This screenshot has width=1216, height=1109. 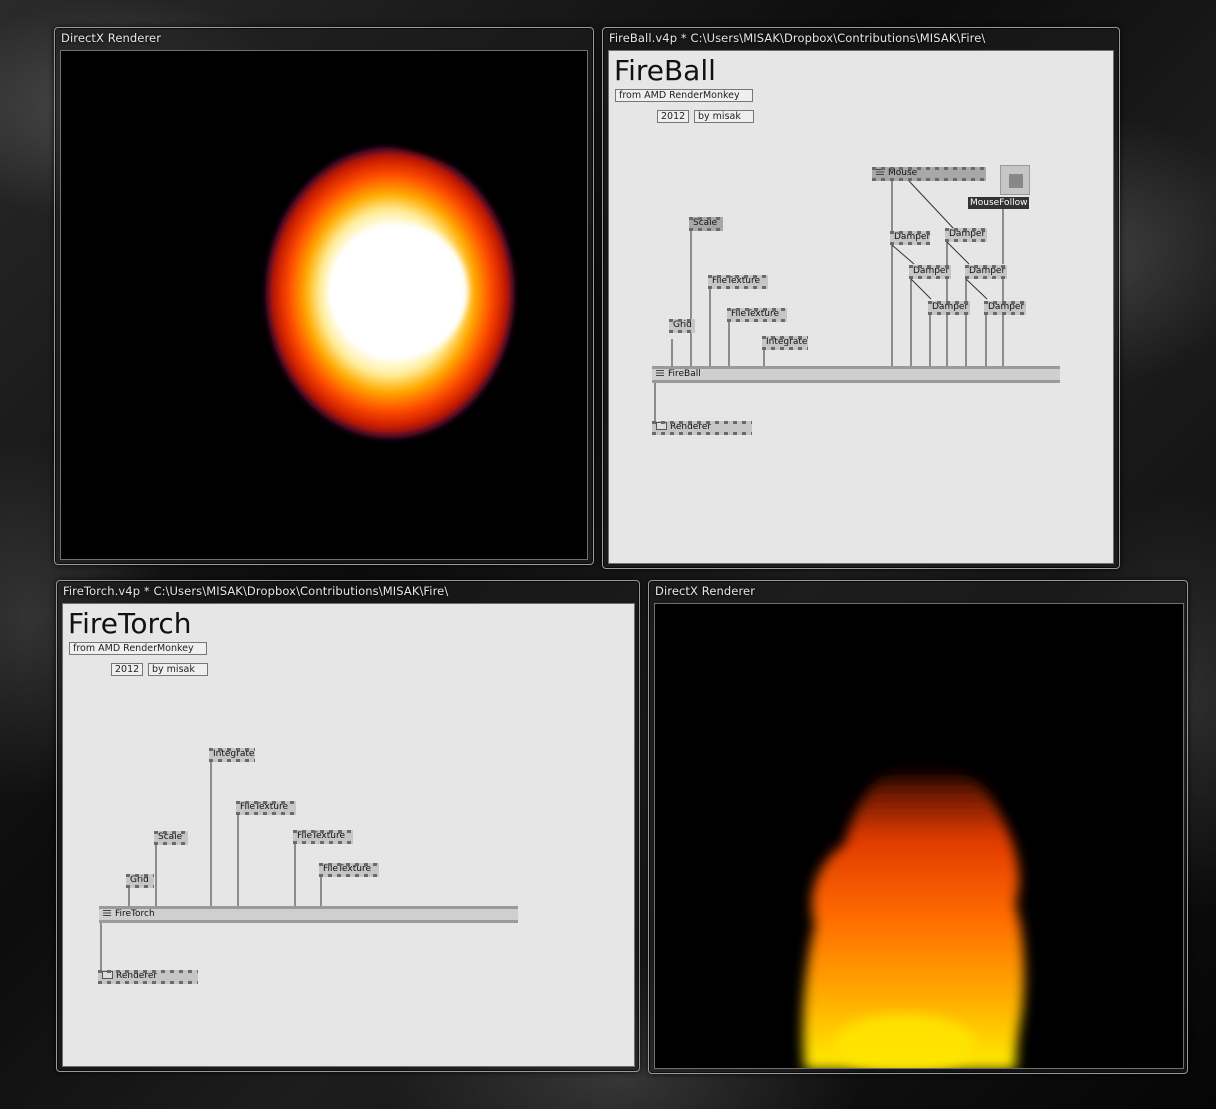 I want to click on damper-node-3: Damper, so click(x=930, y=272).